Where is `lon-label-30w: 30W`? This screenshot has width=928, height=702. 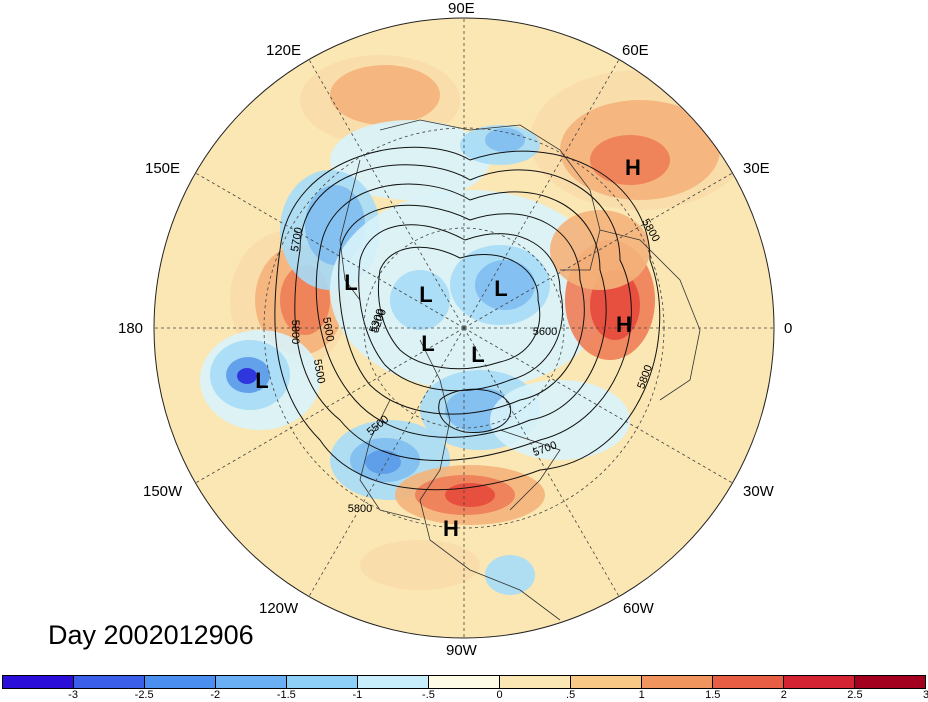 lon-label-30w: 30W is located at coordinates (758, 491).